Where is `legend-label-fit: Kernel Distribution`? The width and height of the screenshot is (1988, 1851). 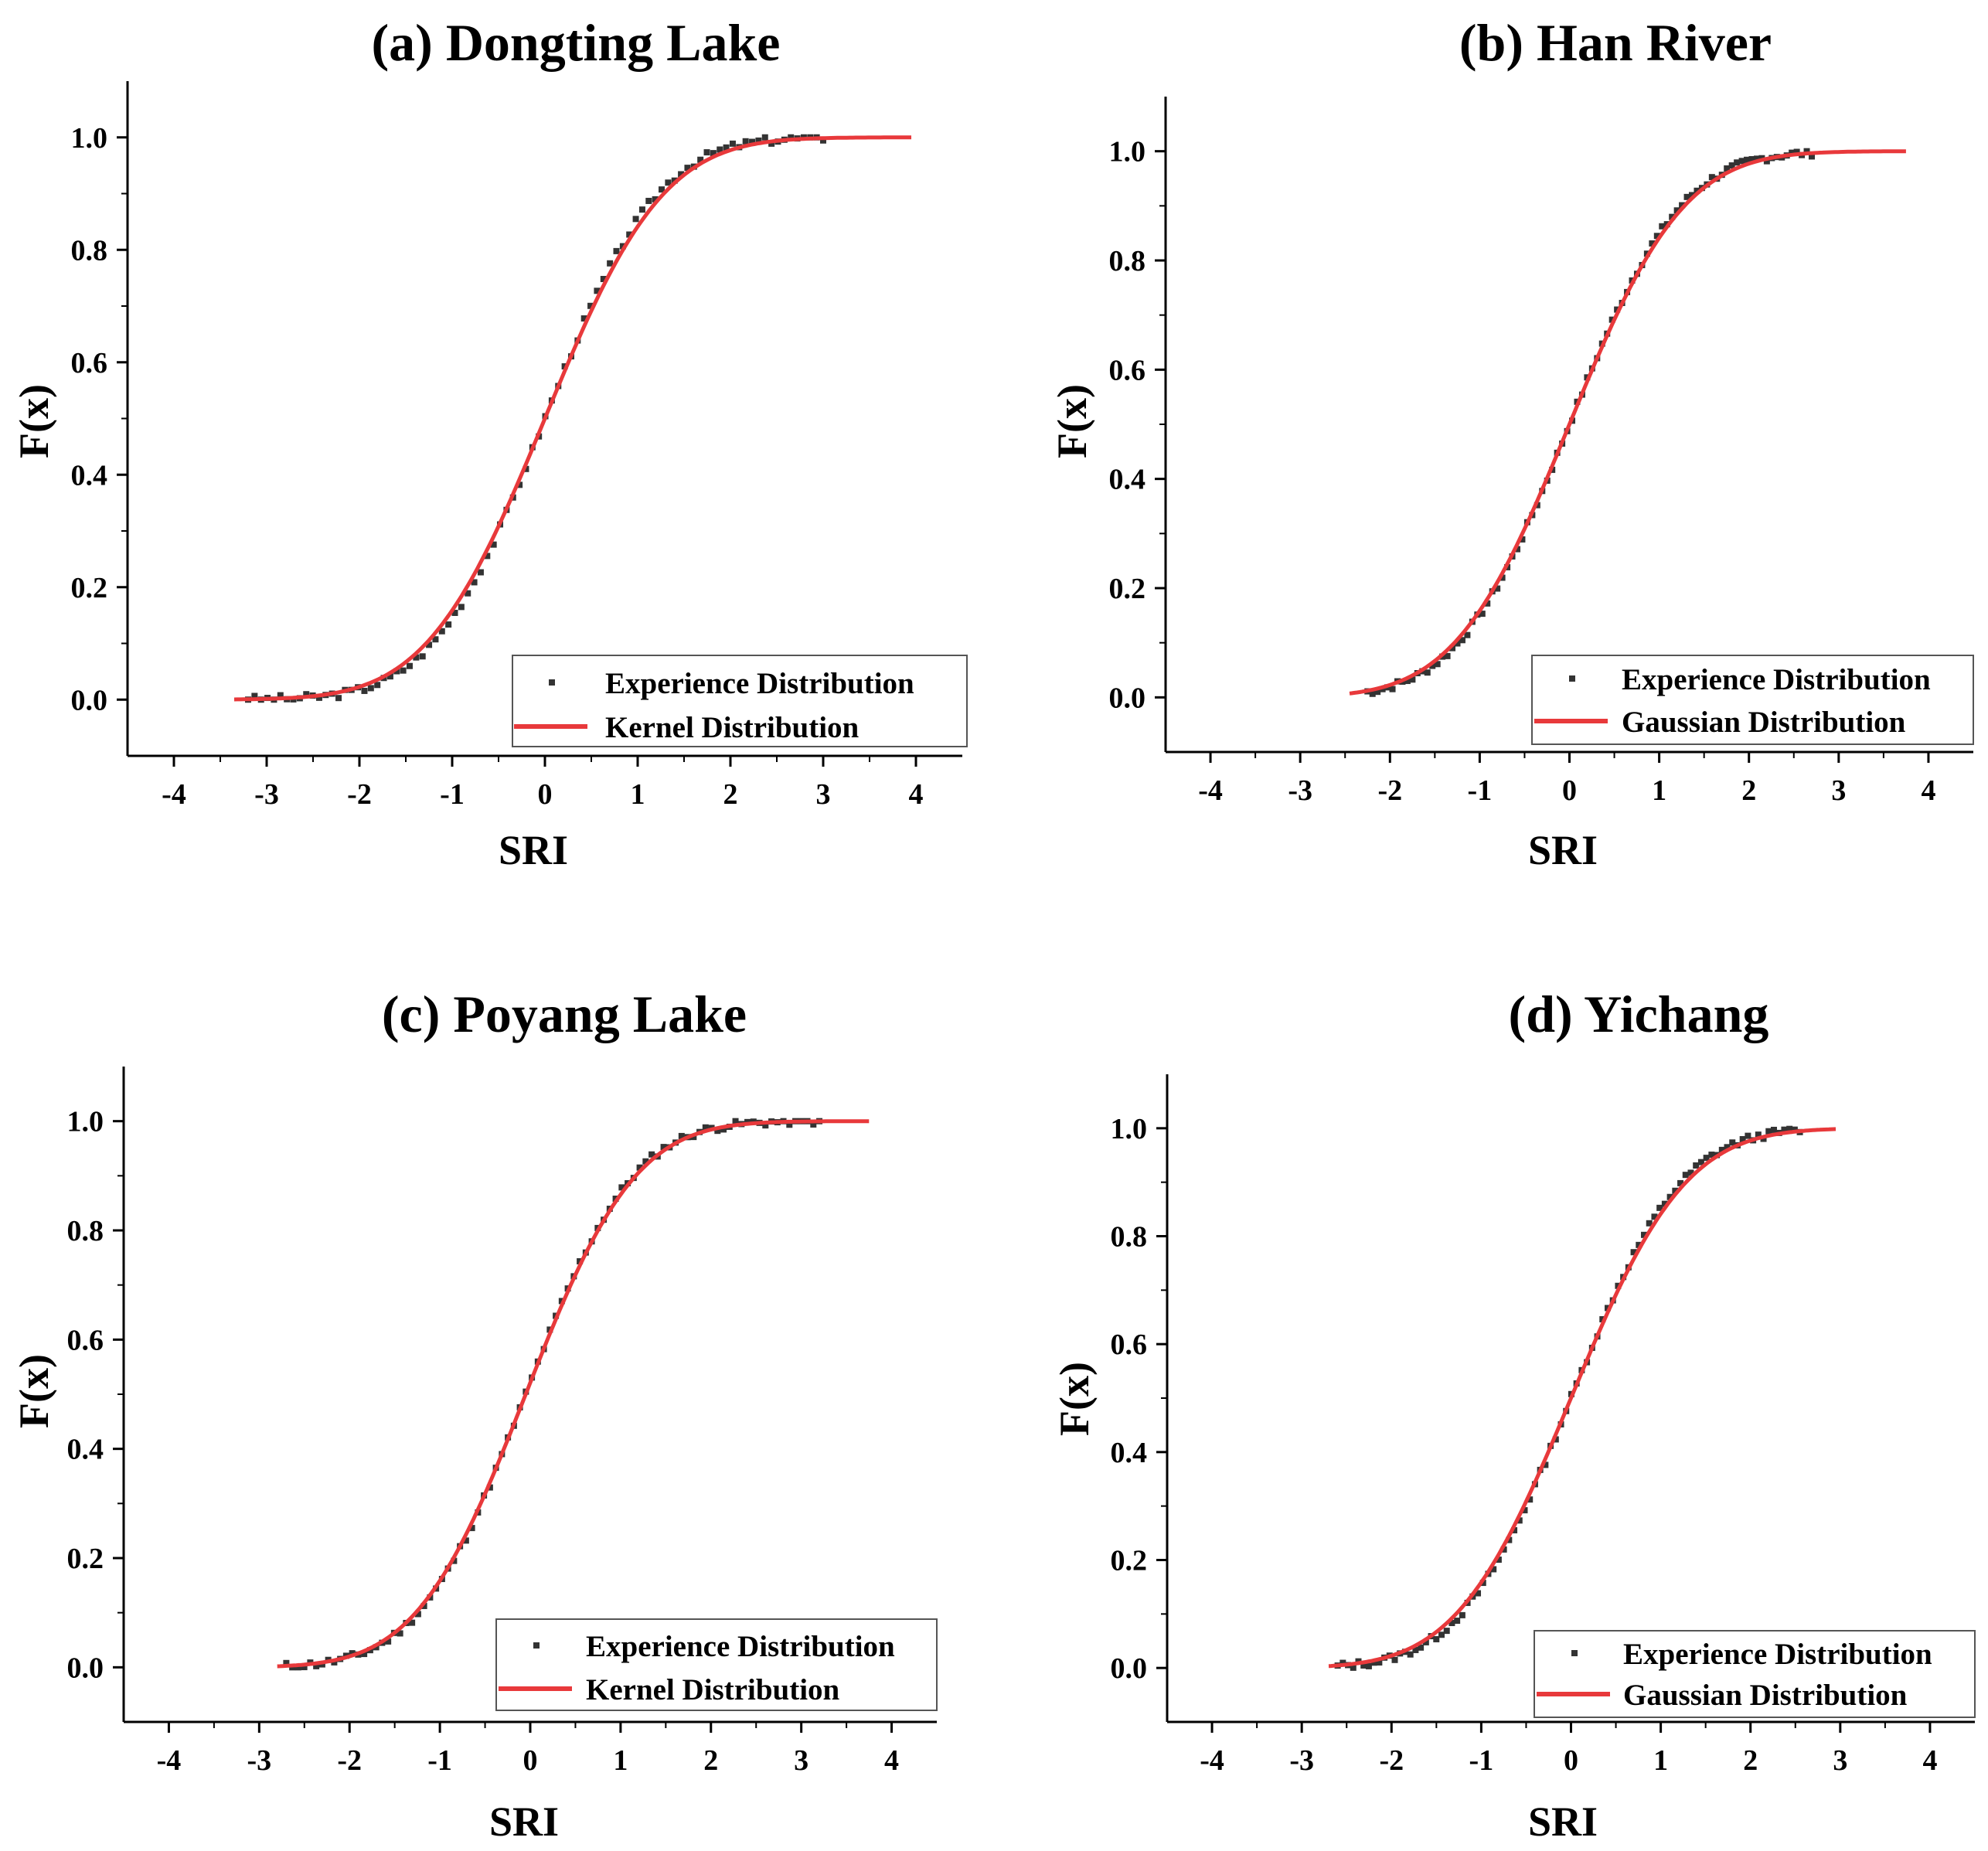
legend-label-fit: Kernel Distribution is located at coordinates (732, 728).